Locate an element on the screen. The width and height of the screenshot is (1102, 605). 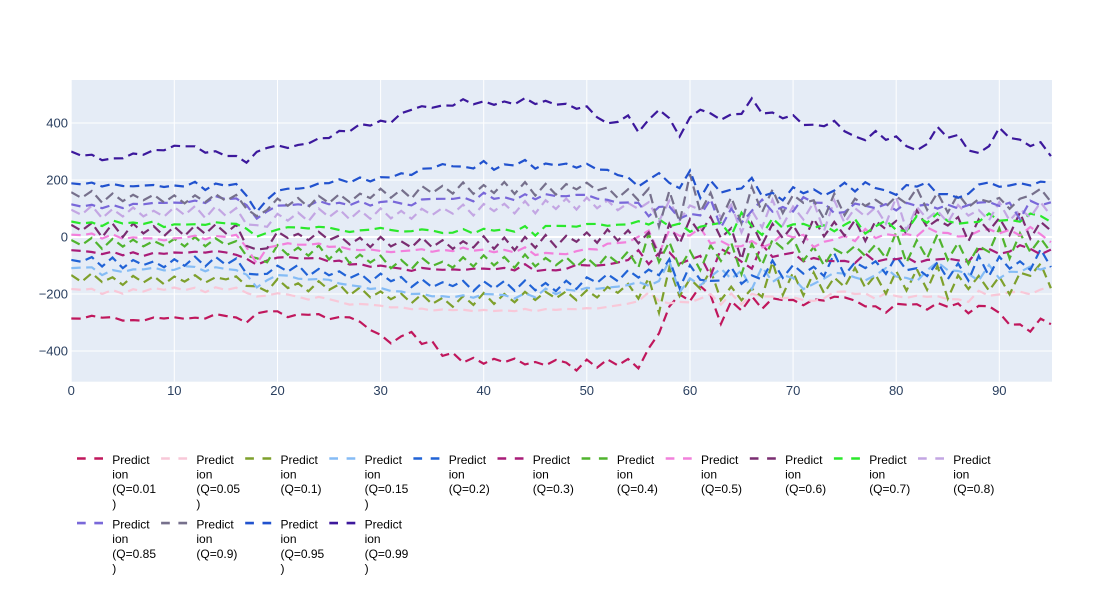
svg-text: 70 is located at coordinates (793, 390).